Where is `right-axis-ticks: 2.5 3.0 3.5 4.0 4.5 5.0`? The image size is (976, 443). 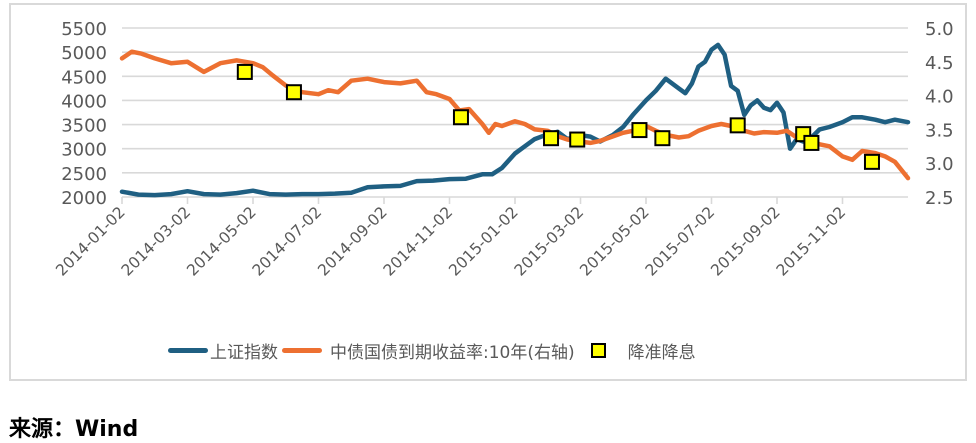
right-axis-ticks: 2.5 3.0 3.5 4.0 4.5 5.0 is located at coordinates (939, 114).